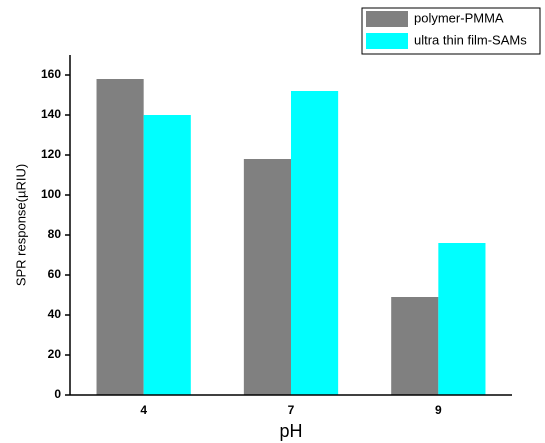 Image resolution: width=545 pixels, height=443 pixels. I want to click on x-tick-label: 9, so click(438, 410).